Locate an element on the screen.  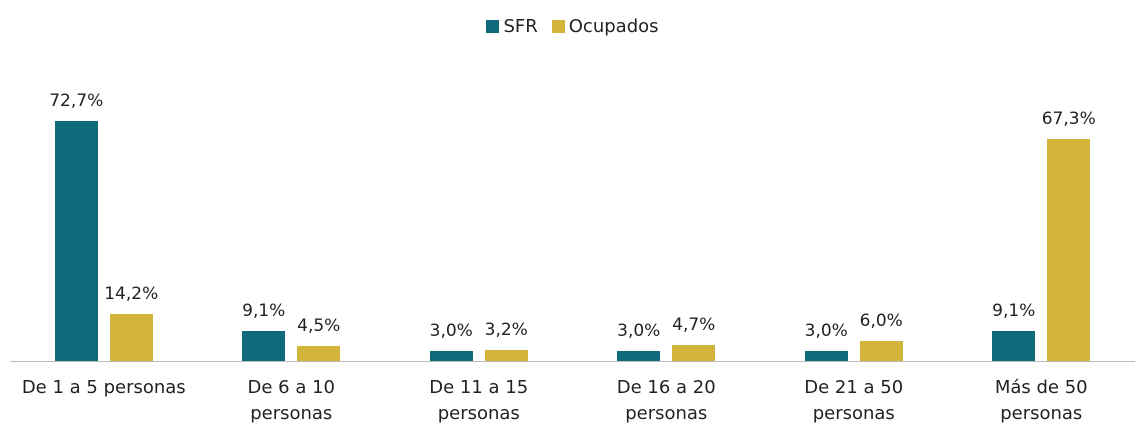
x-tick-label: Más de 50 personas is located at coordinates (1041, 400).